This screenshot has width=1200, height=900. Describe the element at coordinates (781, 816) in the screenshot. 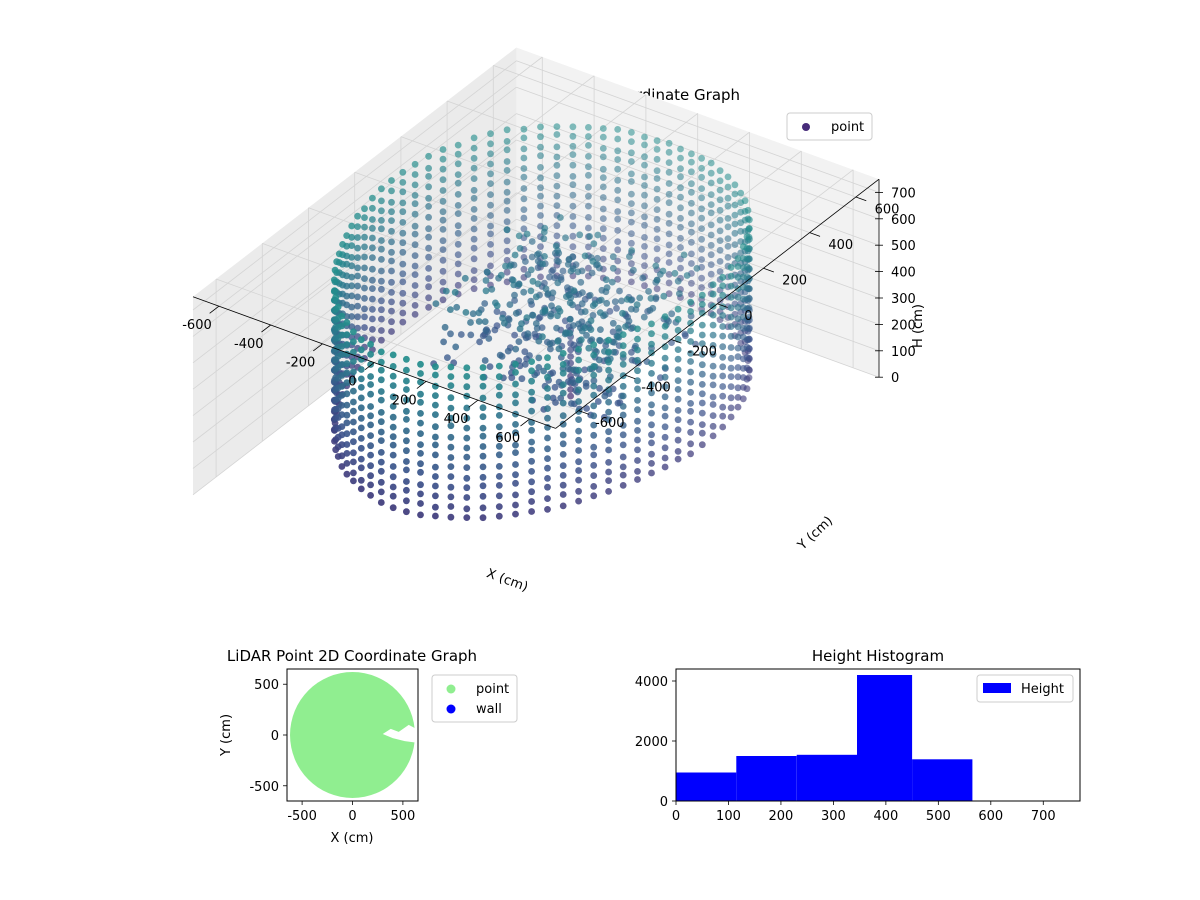

I see `x-tick-label: 200` at that location.